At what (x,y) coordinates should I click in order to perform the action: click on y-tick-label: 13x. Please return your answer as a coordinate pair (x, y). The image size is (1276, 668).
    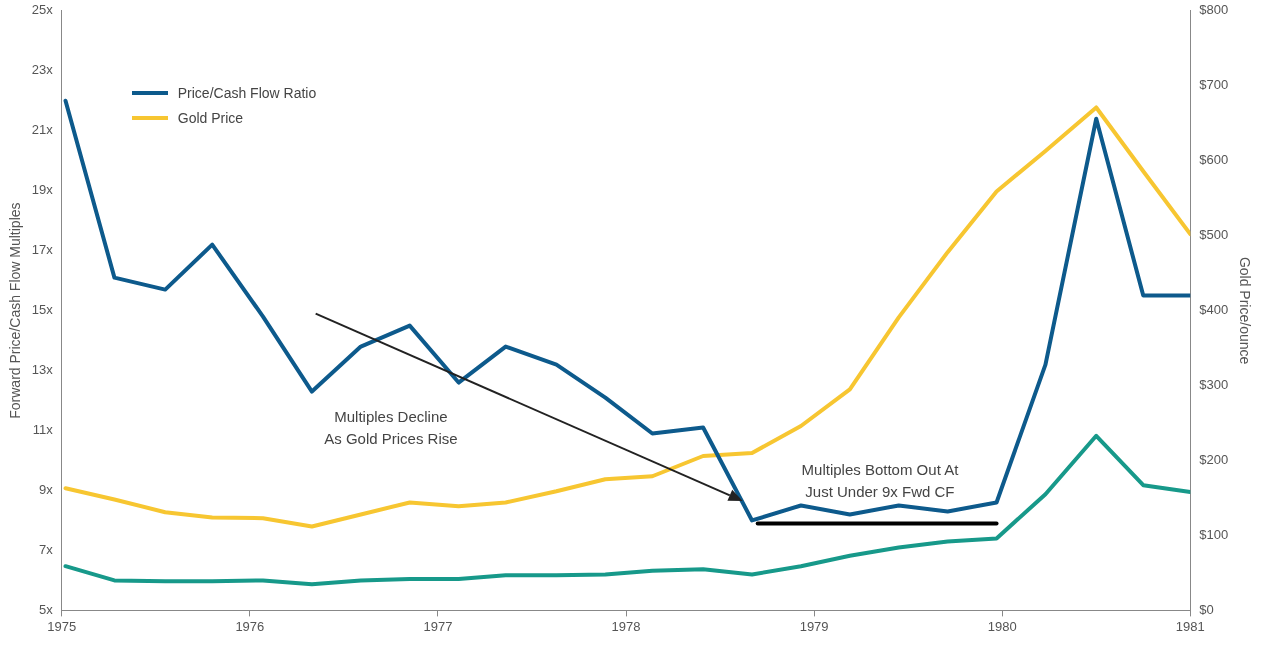
    Looking at the image, I should click on (42, 370).